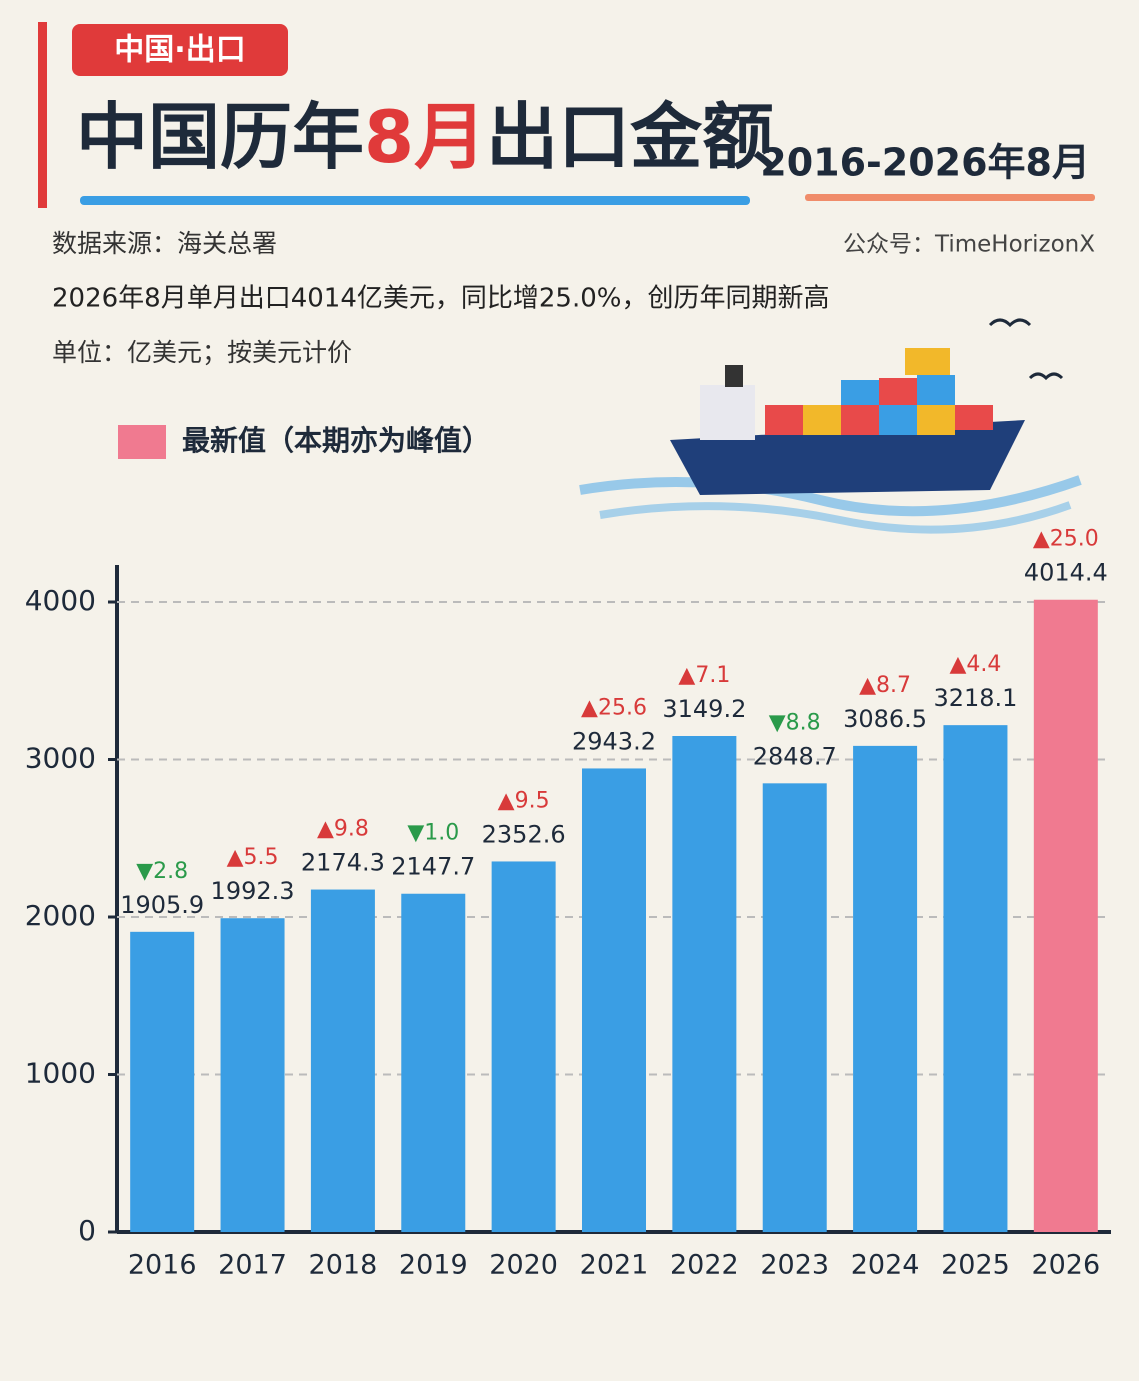 The height and width of the screenshot is (1381, 1139). I want to click on value-label: 4014.4, so click(1066, 573).